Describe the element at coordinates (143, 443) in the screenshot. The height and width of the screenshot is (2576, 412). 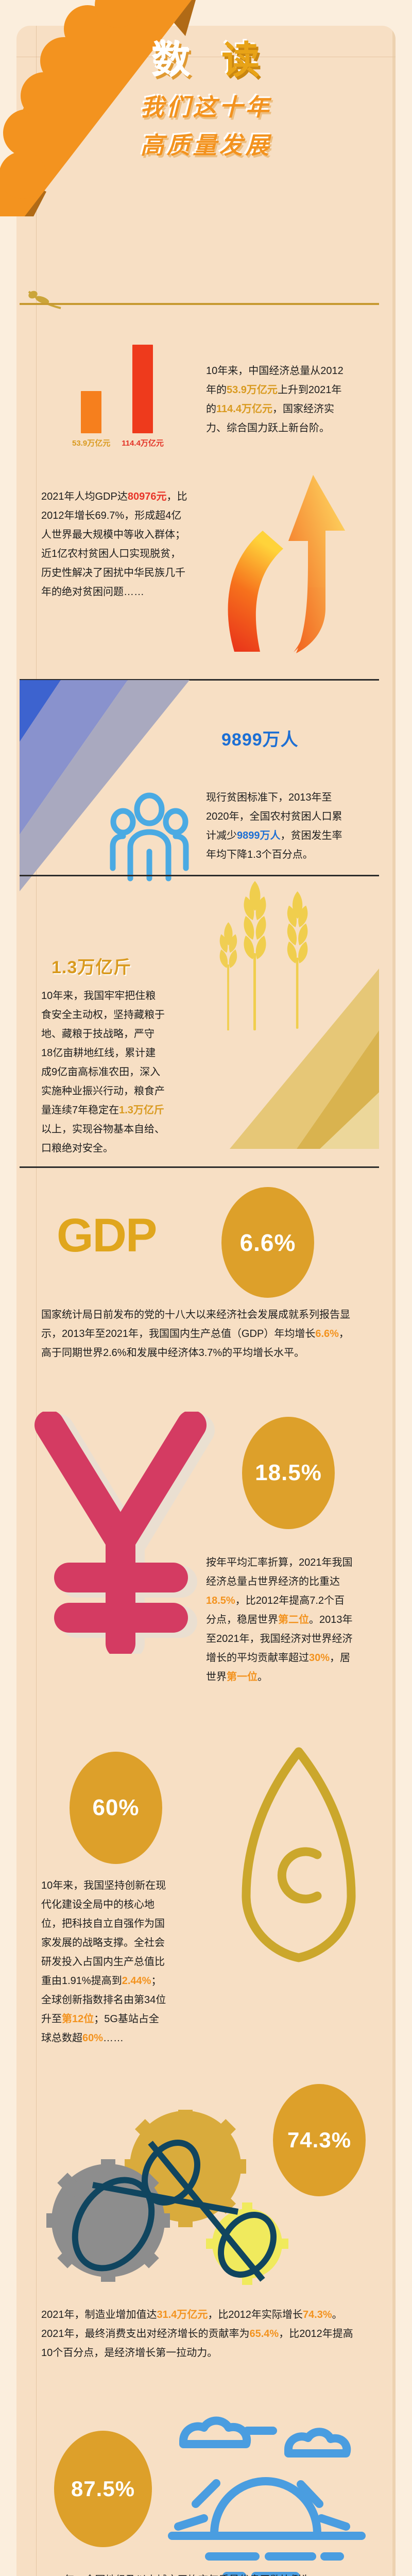
I see `bar-label-2021: 114.4万亿元` at that location.